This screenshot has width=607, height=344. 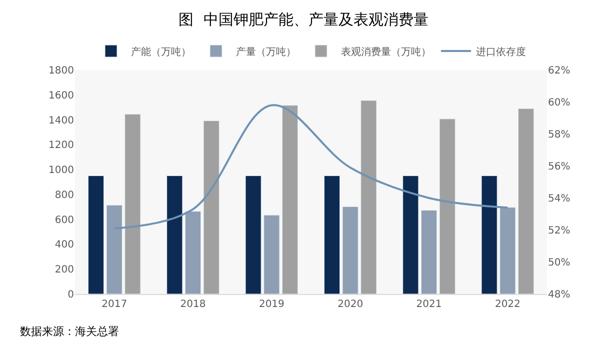 What do you see at coordinates (386, 52) in the screenshot?
I see `legend-label: 表观消费量（万吨）` at bounding box center [386, 52].